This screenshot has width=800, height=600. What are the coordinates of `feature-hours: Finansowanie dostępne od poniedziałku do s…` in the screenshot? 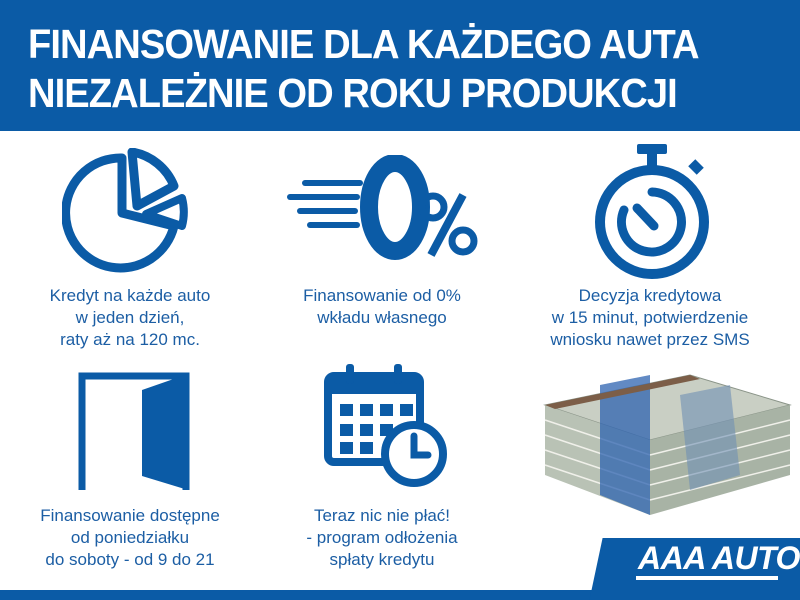 It's located at (130, 537).